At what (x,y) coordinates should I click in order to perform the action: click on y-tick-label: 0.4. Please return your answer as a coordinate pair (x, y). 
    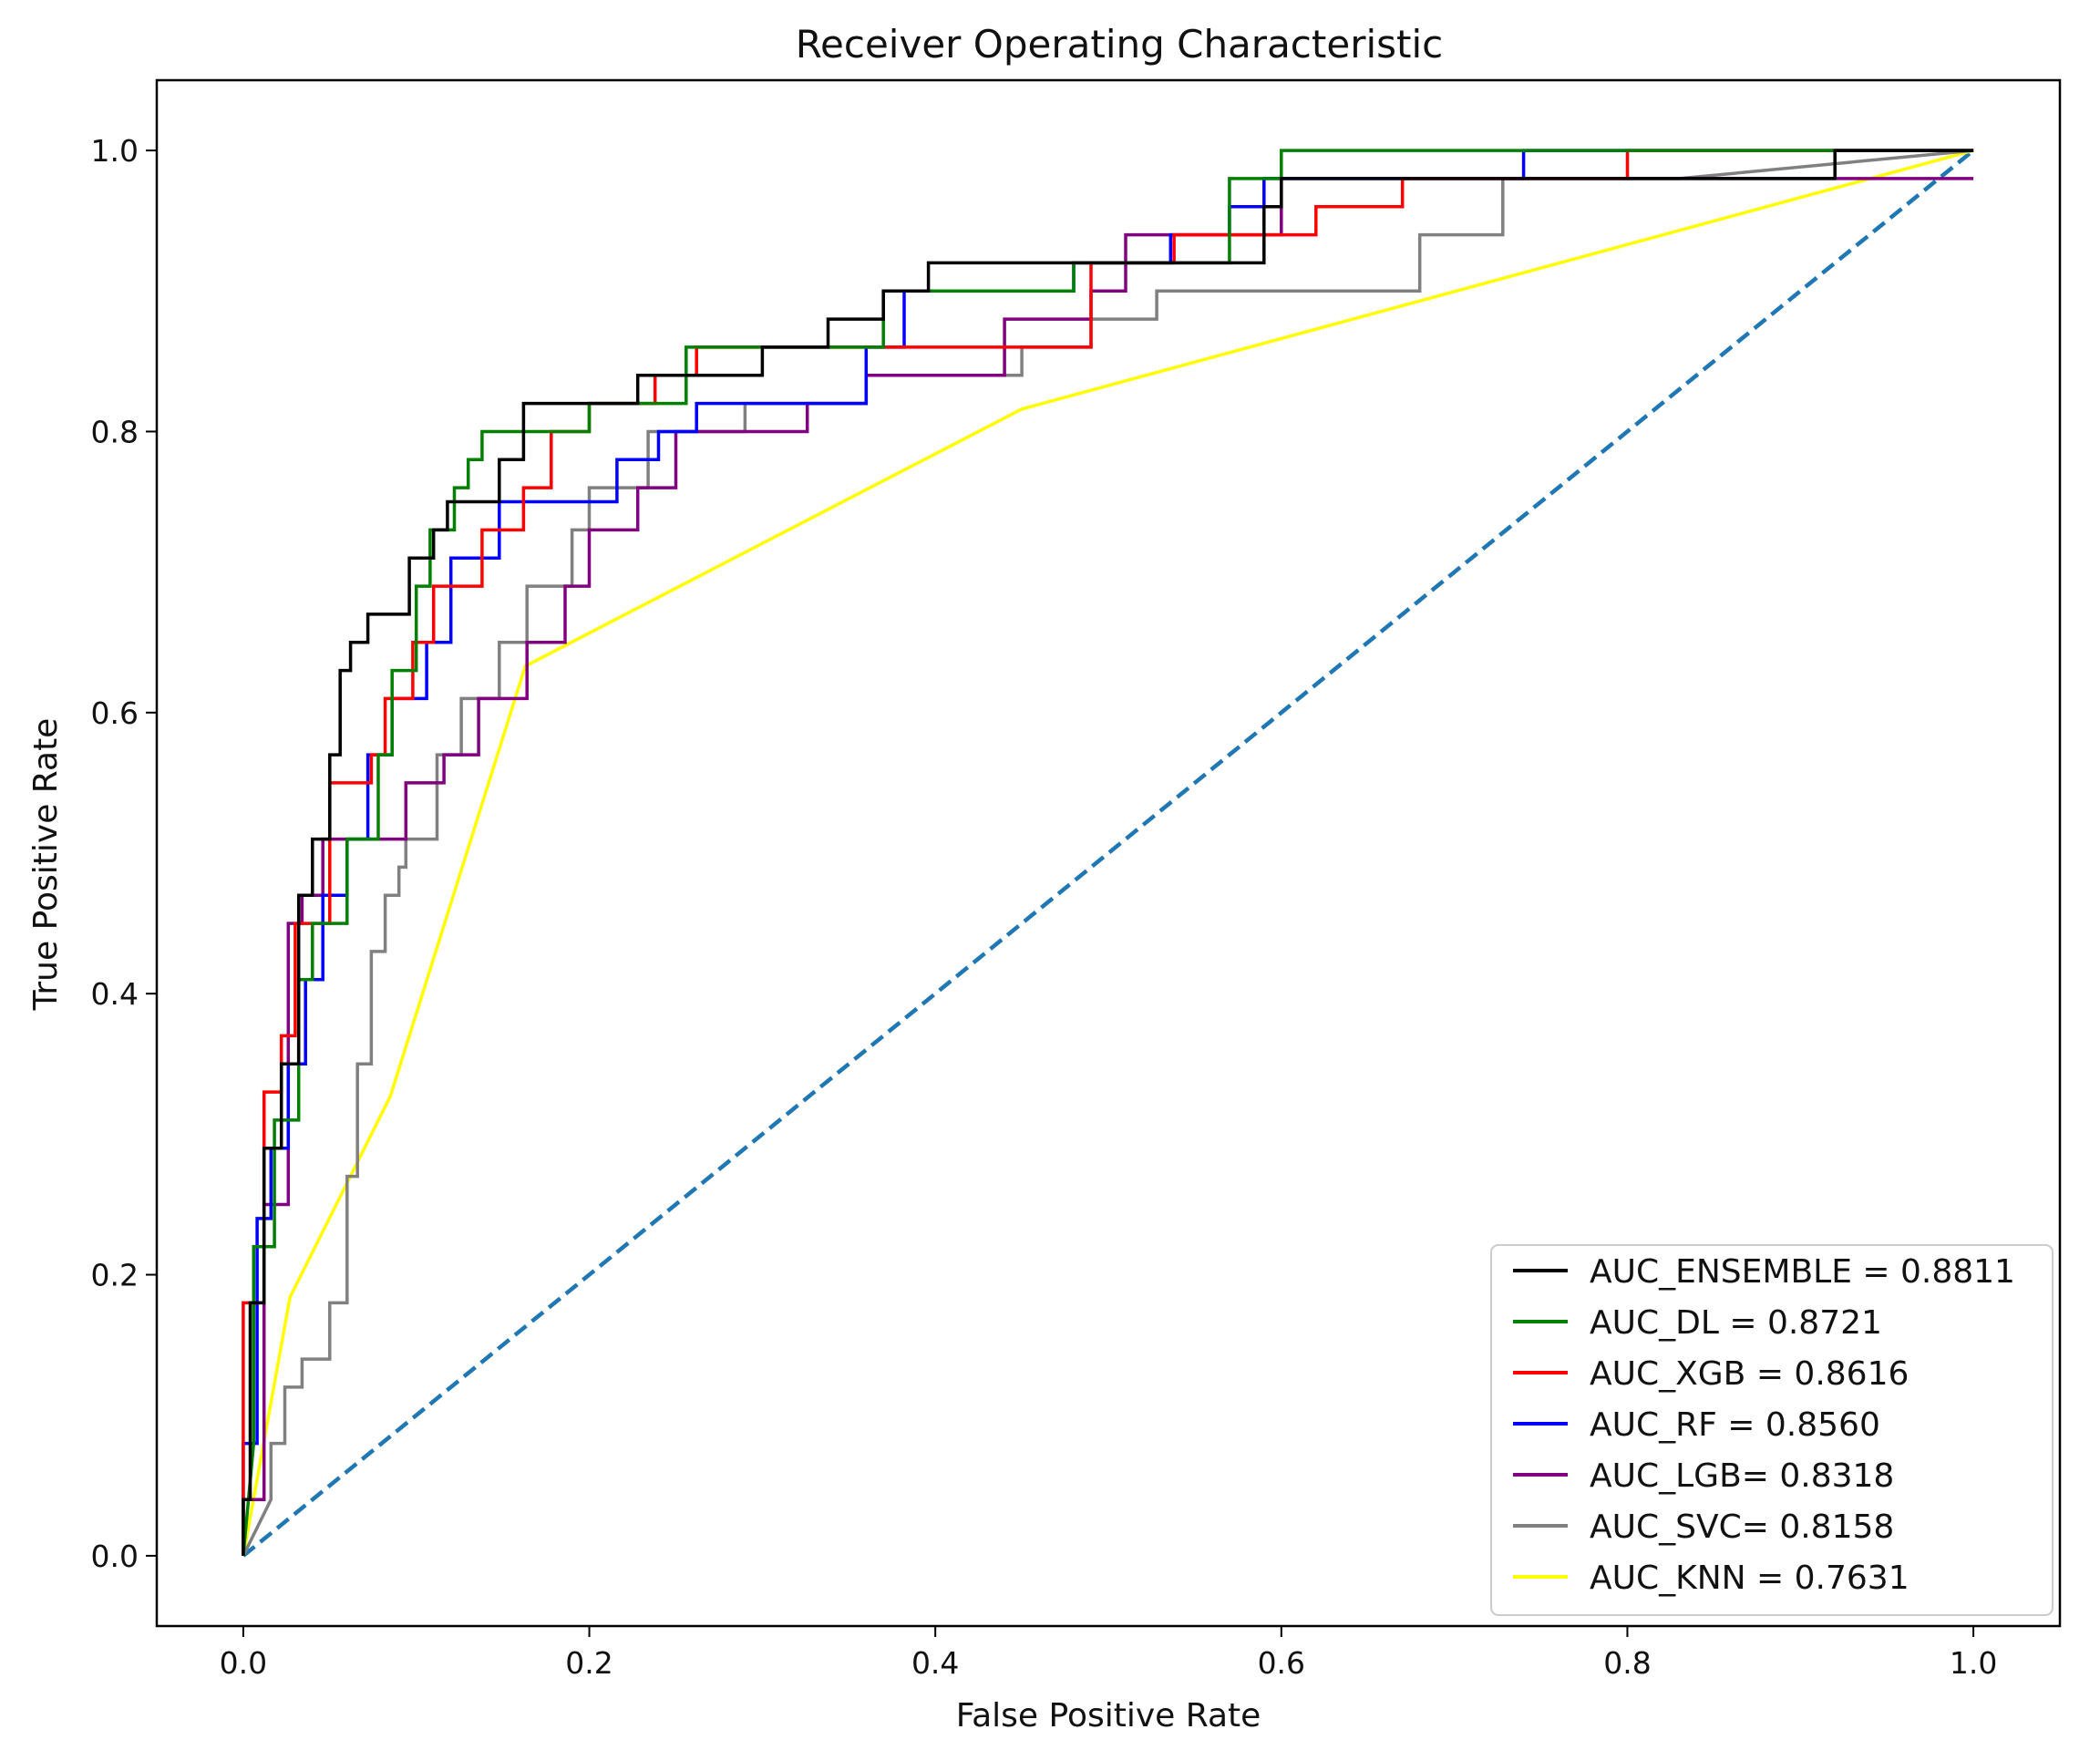
    Looking at the image, I should click on (115, 994).